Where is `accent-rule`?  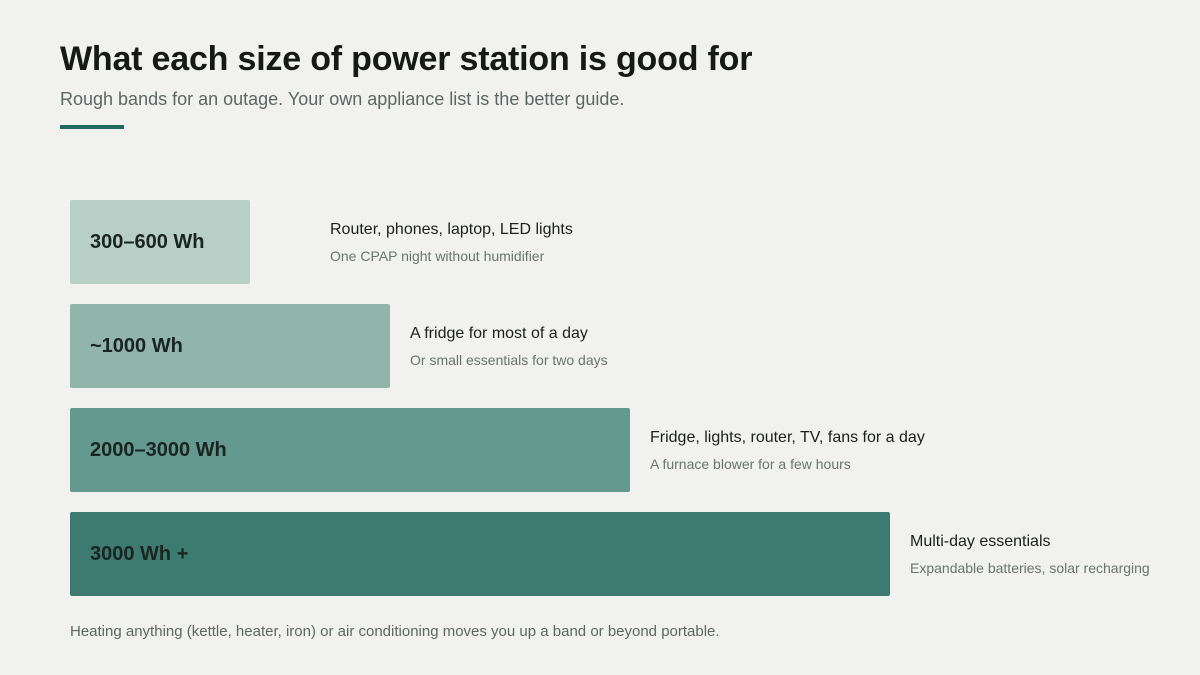
accent-rule is located at coordinates (92, 127).